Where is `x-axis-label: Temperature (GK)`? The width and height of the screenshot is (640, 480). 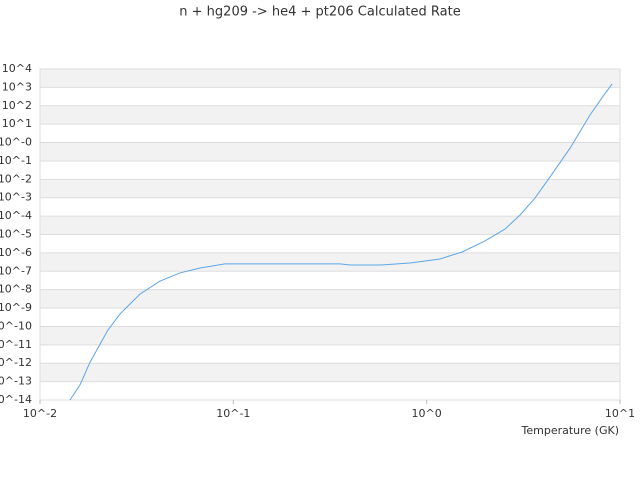 x-axis-label: Temperature (GK) is located at coordinates (570, 430).